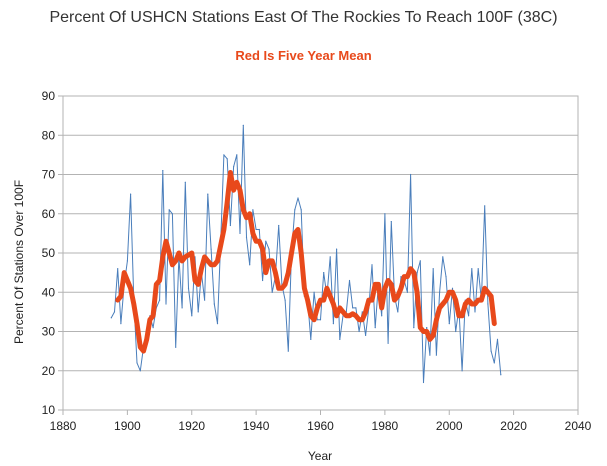 This screenshot has height=466, width=607. I want to click on y-tick-label: 70, so click(49, 175).